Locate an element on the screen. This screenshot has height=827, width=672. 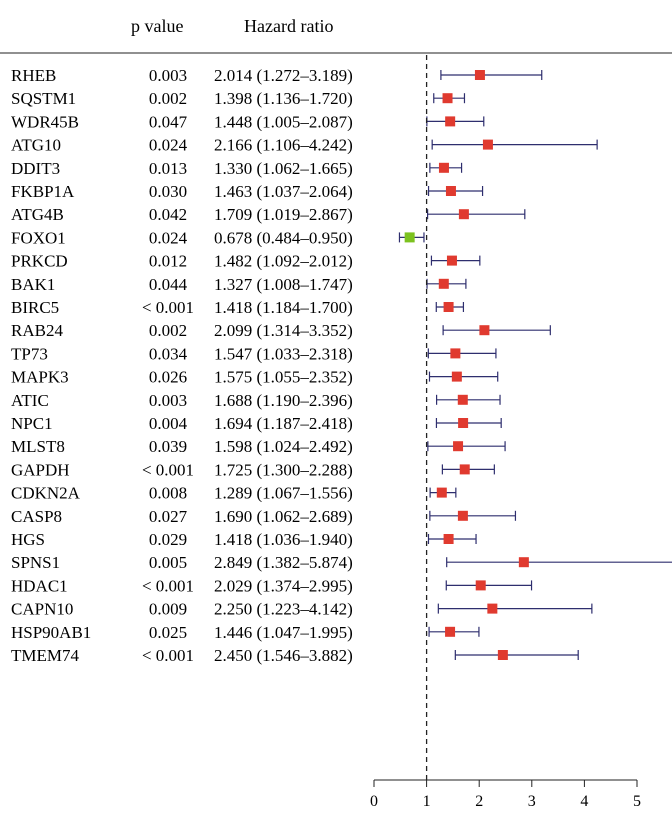
p-value-tp73: 0.034 is located at coordinates (168, 353).